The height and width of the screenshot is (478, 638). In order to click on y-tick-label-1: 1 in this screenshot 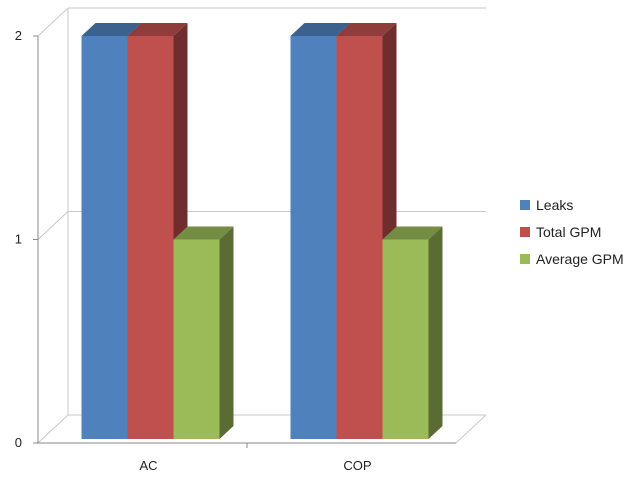, I will do `click(18, 239)`.